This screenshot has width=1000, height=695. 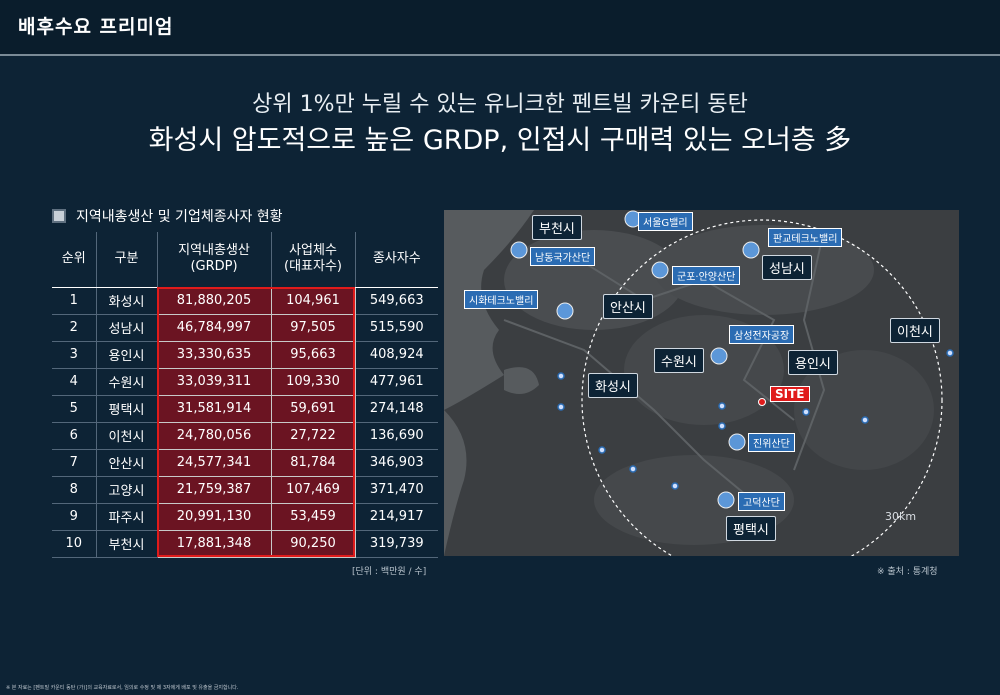 What do you see at coordinates (313, 260) in the screenshot?
I see `col-header-business: 사업체수 (대표자수)` at bounding box center [313, 260].